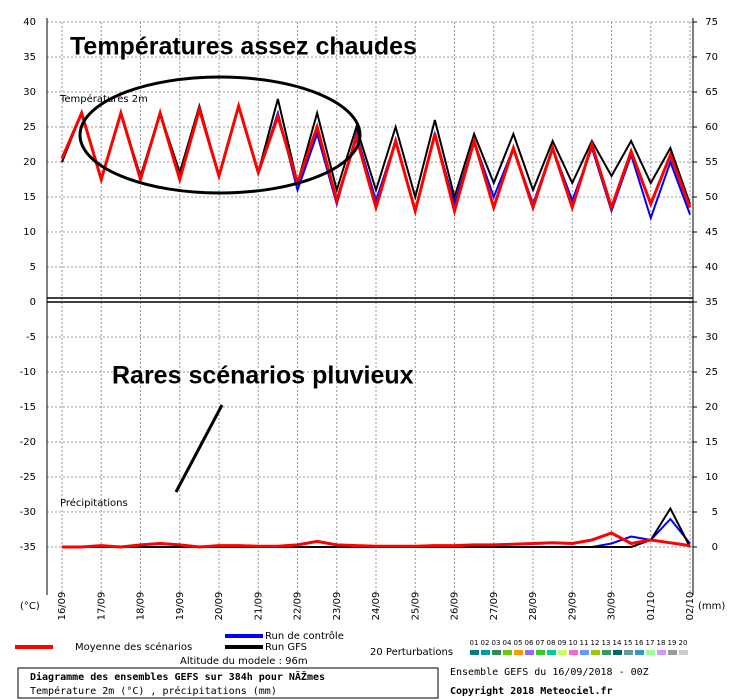 This screenshot has height=700, width=740. Describe the element at coordinates (711, 22) in the screenshot. I see `y2-tick-label: 75` at that location.